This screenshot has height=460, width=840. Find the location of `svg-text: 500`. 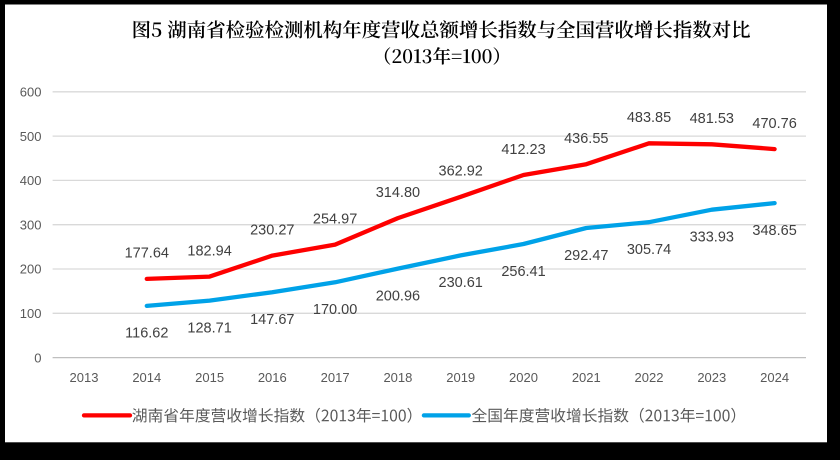

svg-text: 500 is located at coordinates (31, 136).